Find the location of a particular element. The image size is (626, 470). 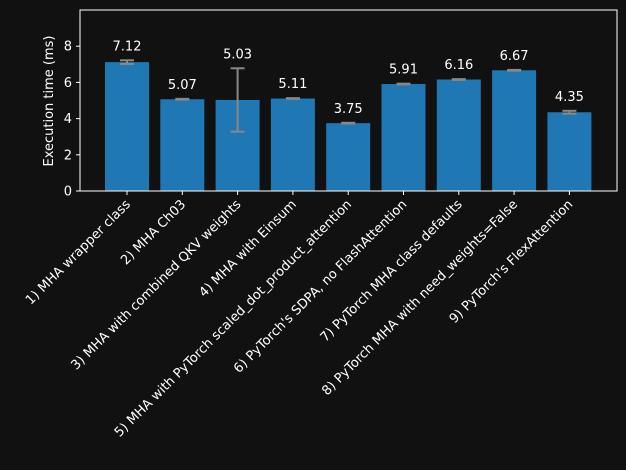

value-labels-group: 7.12 5.07 5.03 5.11 3.75 5.91 6.16 6.67 4.35 is located at coordinates (348, 77).